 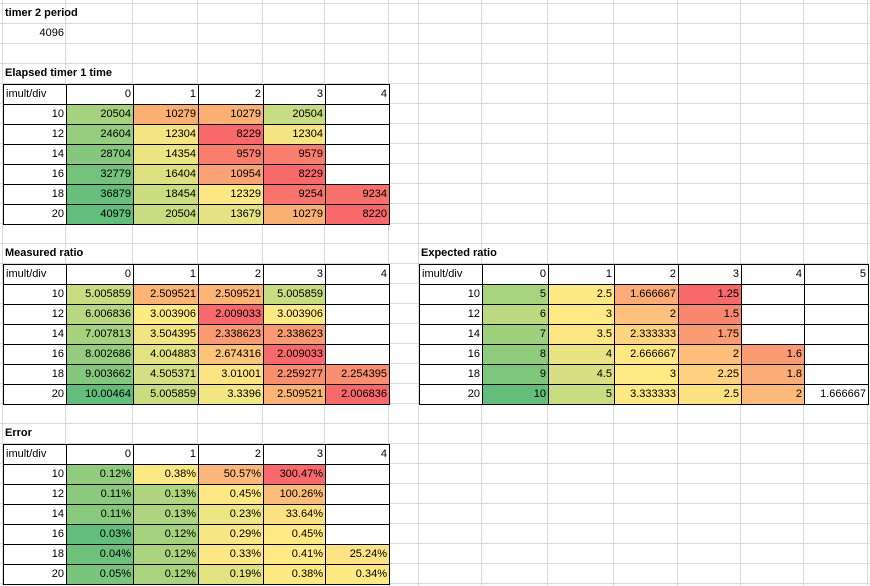 I want to click on expected-row-label: 20, so click(x=451, y=394).